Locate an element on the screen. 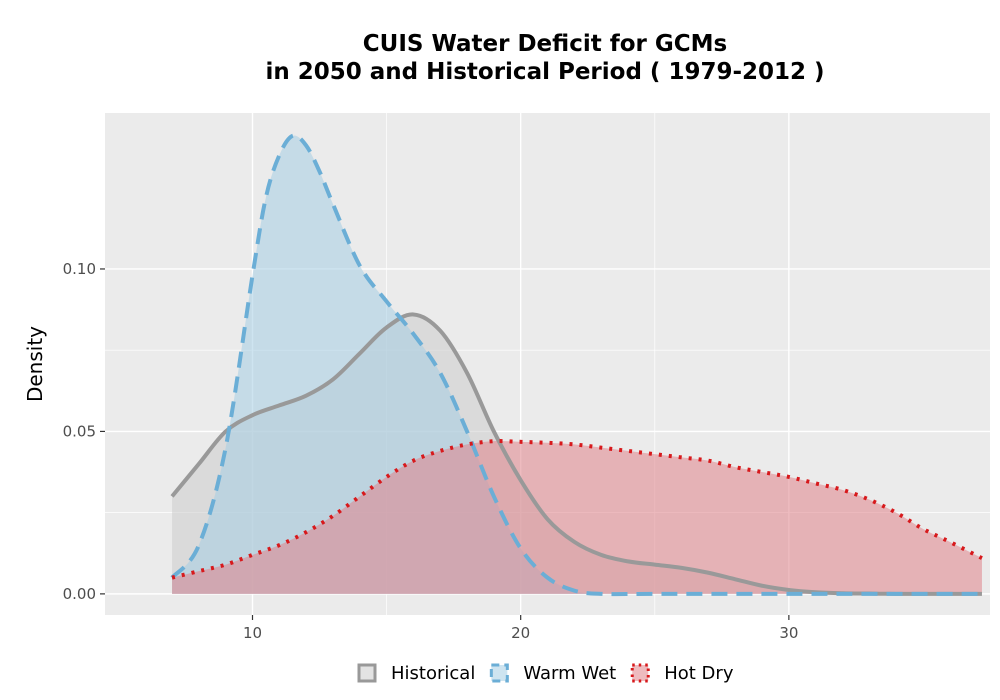  y-tick-label: 0.05 is located at coordinates (79, 431).